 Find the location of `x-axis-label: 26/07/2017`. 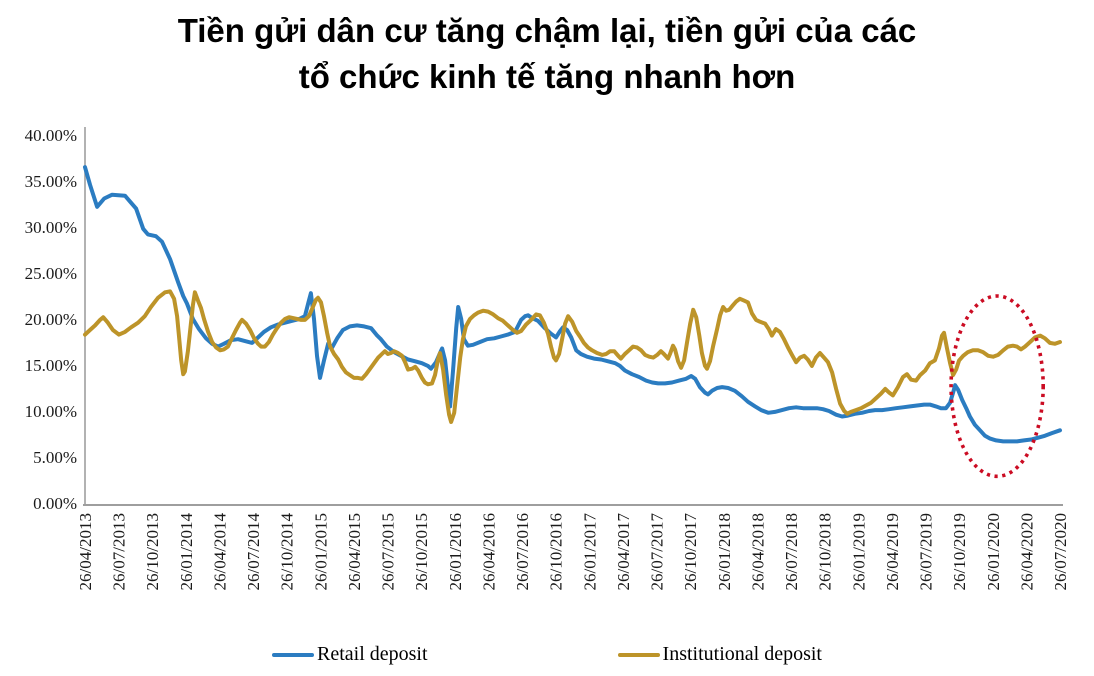

x-axis-label: 26/07/2017 is located at coordinates (657, 552).